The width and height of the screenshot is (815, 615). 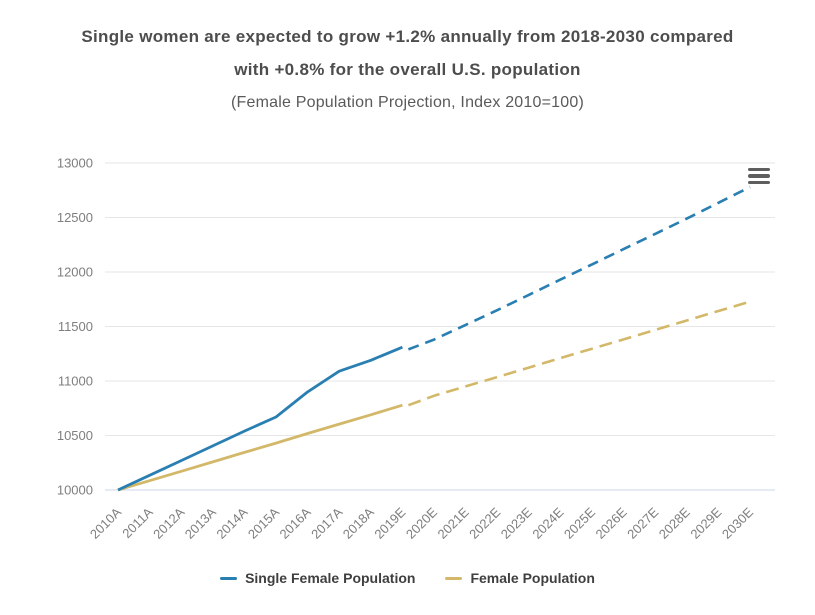 What do you see at coordinates (358, 522) in the screenshot?
I see `x-axis-tick-label: 2018A` at bounding box center [358, 522].